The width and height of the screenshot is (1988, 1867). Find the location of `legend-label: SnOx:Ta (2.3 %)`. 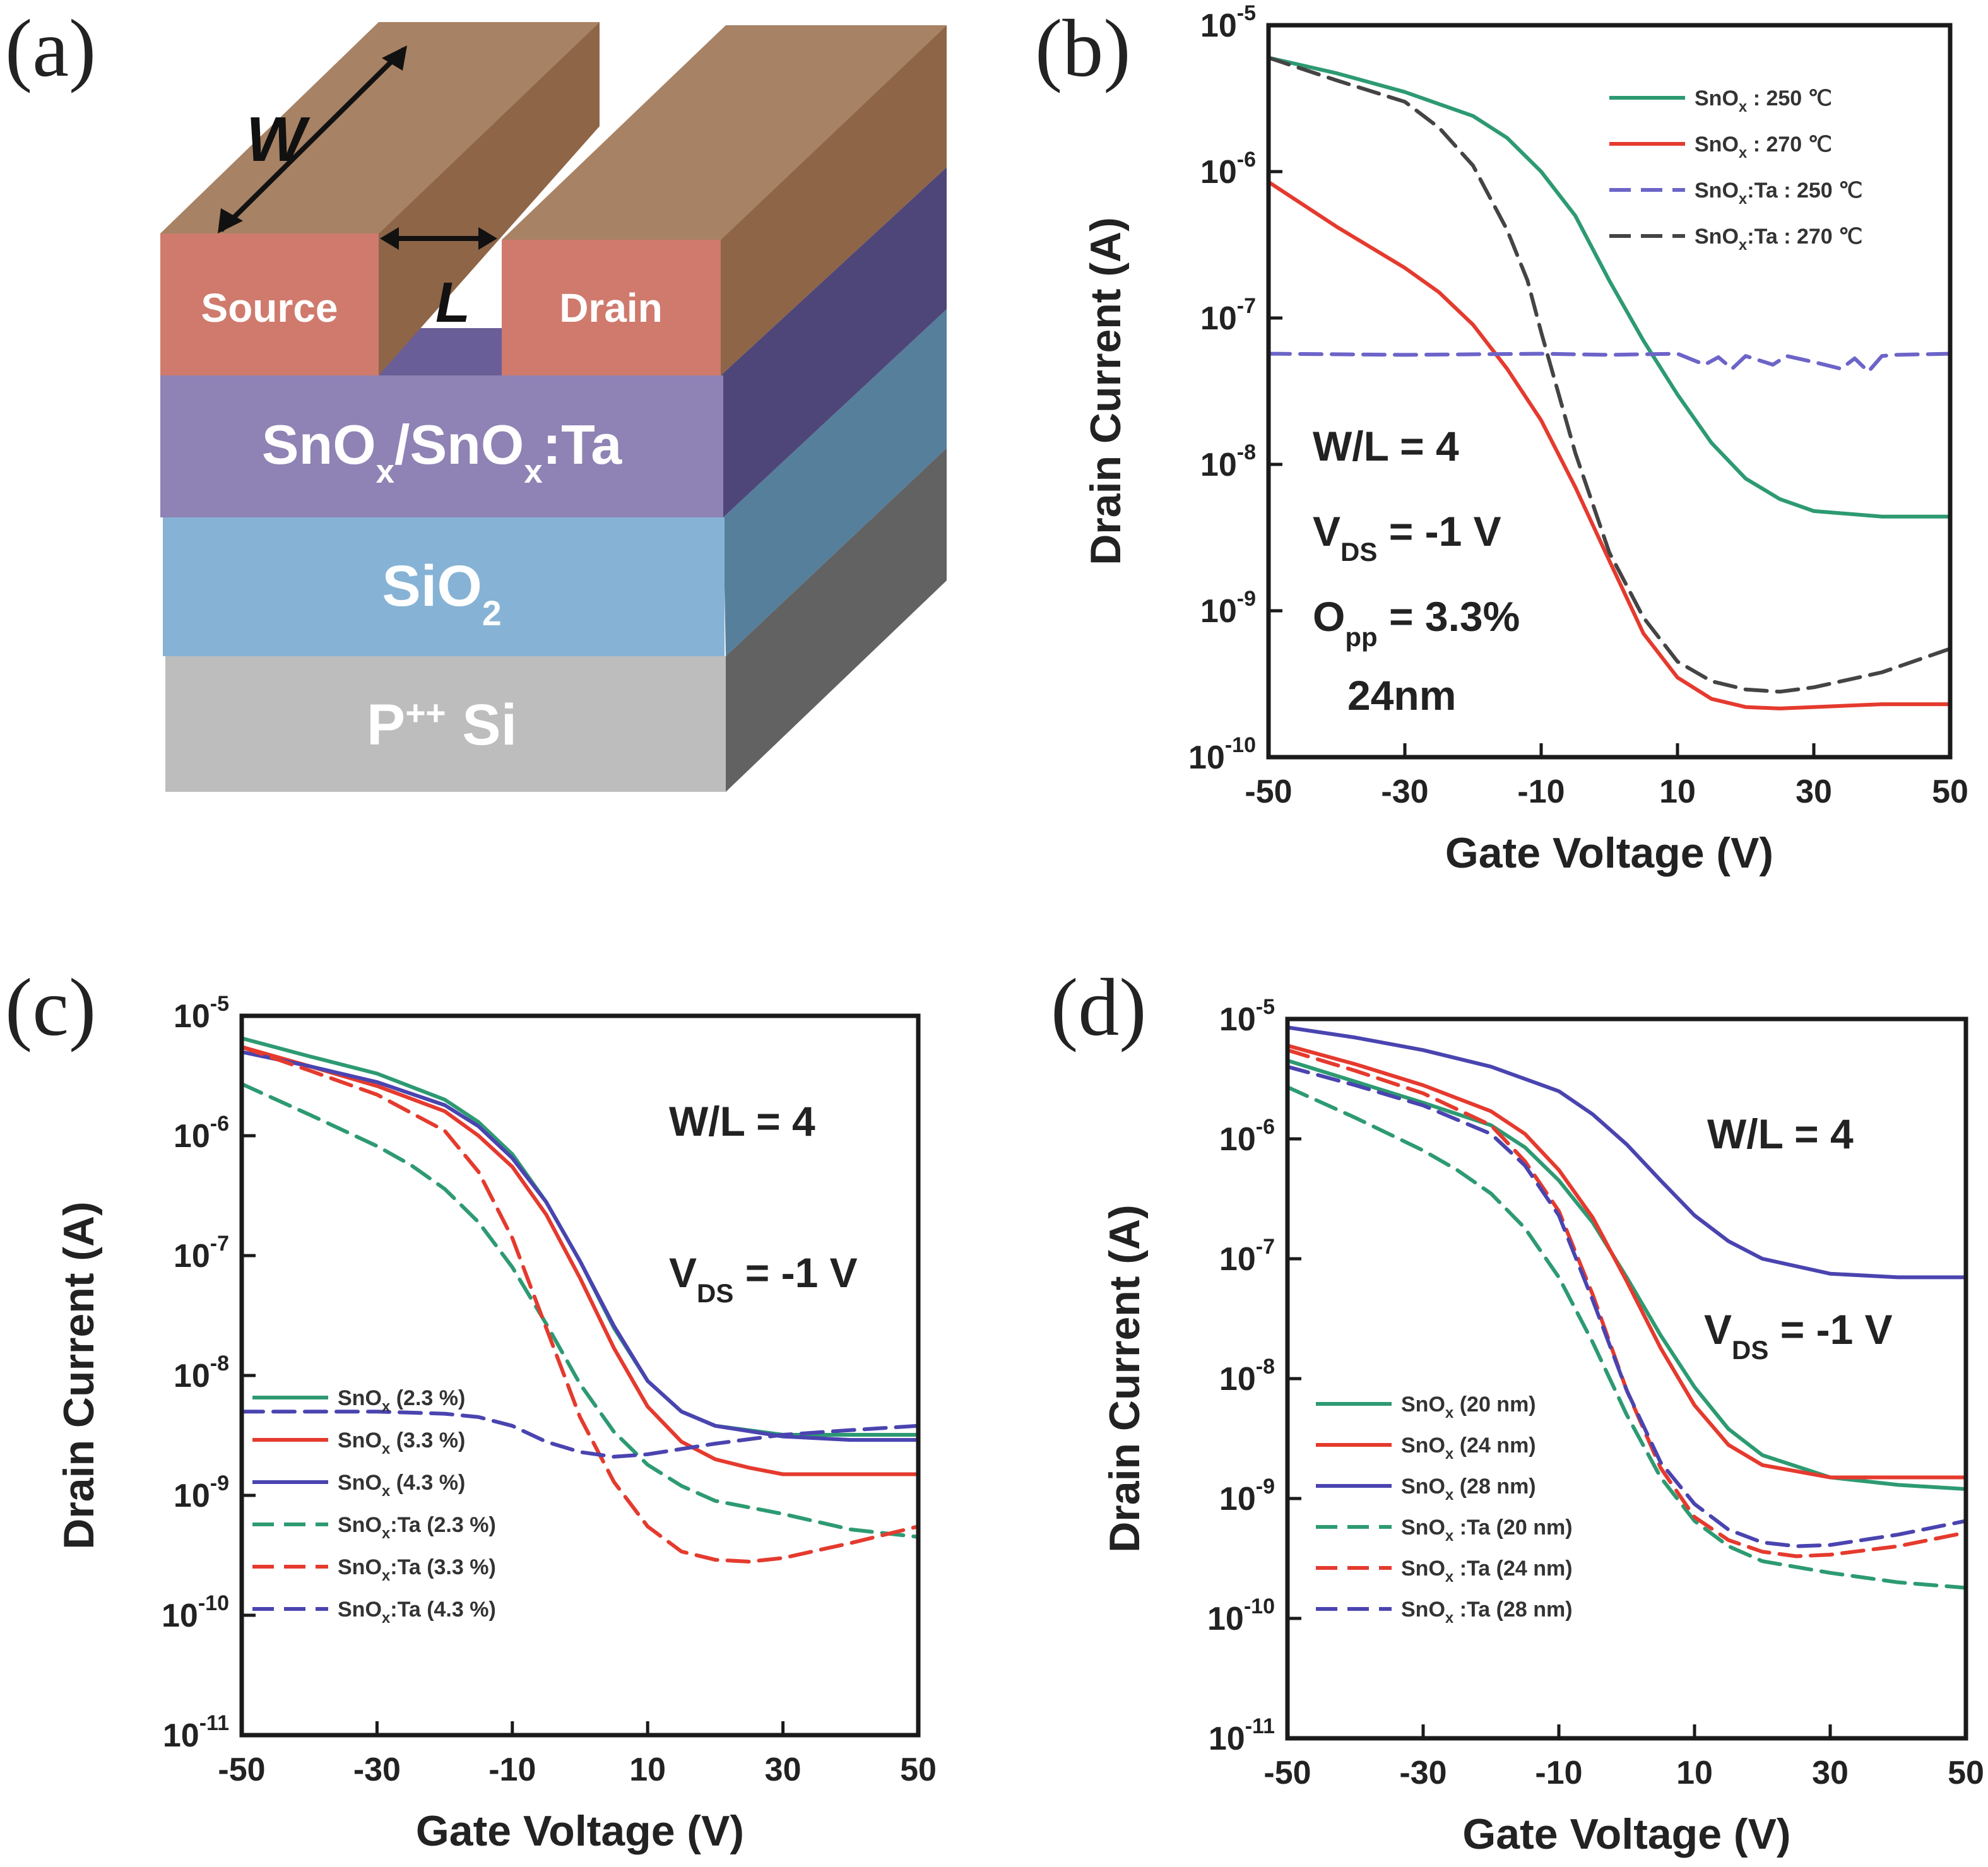

legend-label: SnOx:Ta (2.3 %) is located at coordinates (417, 1527).